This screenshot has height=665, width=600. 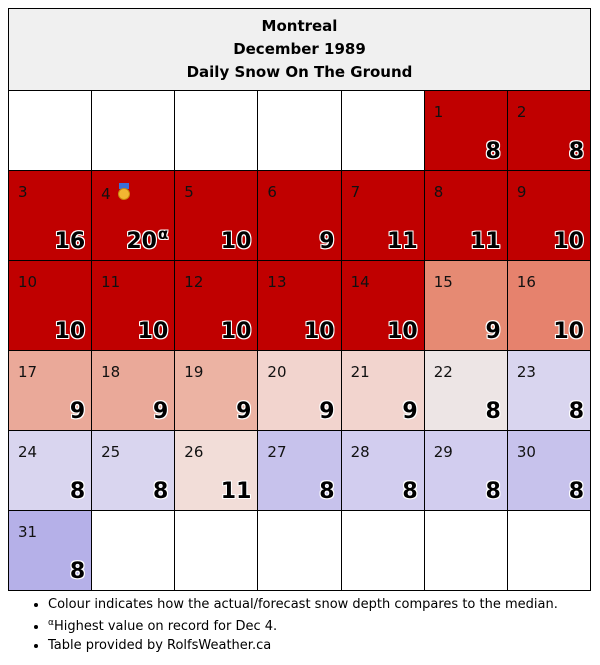 I want to click on week-row: 3 16 4 20α 5 10 6 9 7 11 8 11 9 10, so click(x=299, y=215).